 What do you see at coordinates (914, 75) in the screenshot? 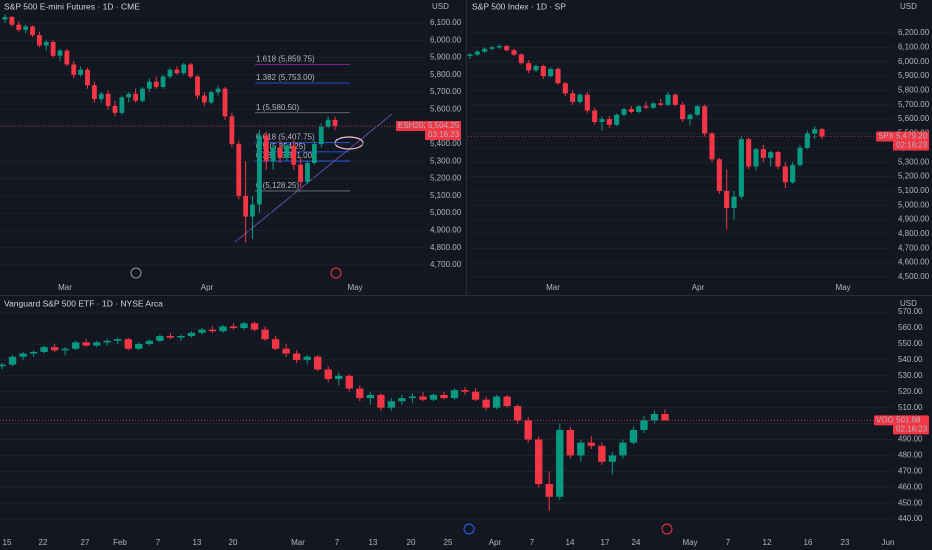
I see `y-tick-label: 5,900.00` at bounding box center [914, 75].